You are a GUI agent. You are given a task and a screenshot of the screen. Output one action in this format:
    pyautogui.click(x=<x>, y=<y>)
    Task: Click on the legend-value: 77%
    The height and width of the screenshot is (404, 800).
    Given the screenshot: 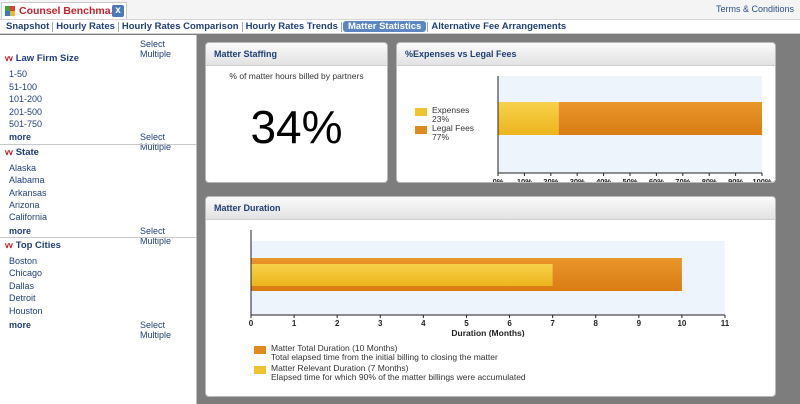 What is the action you would take?
    pyautogui.click(x=441, y=137)
    